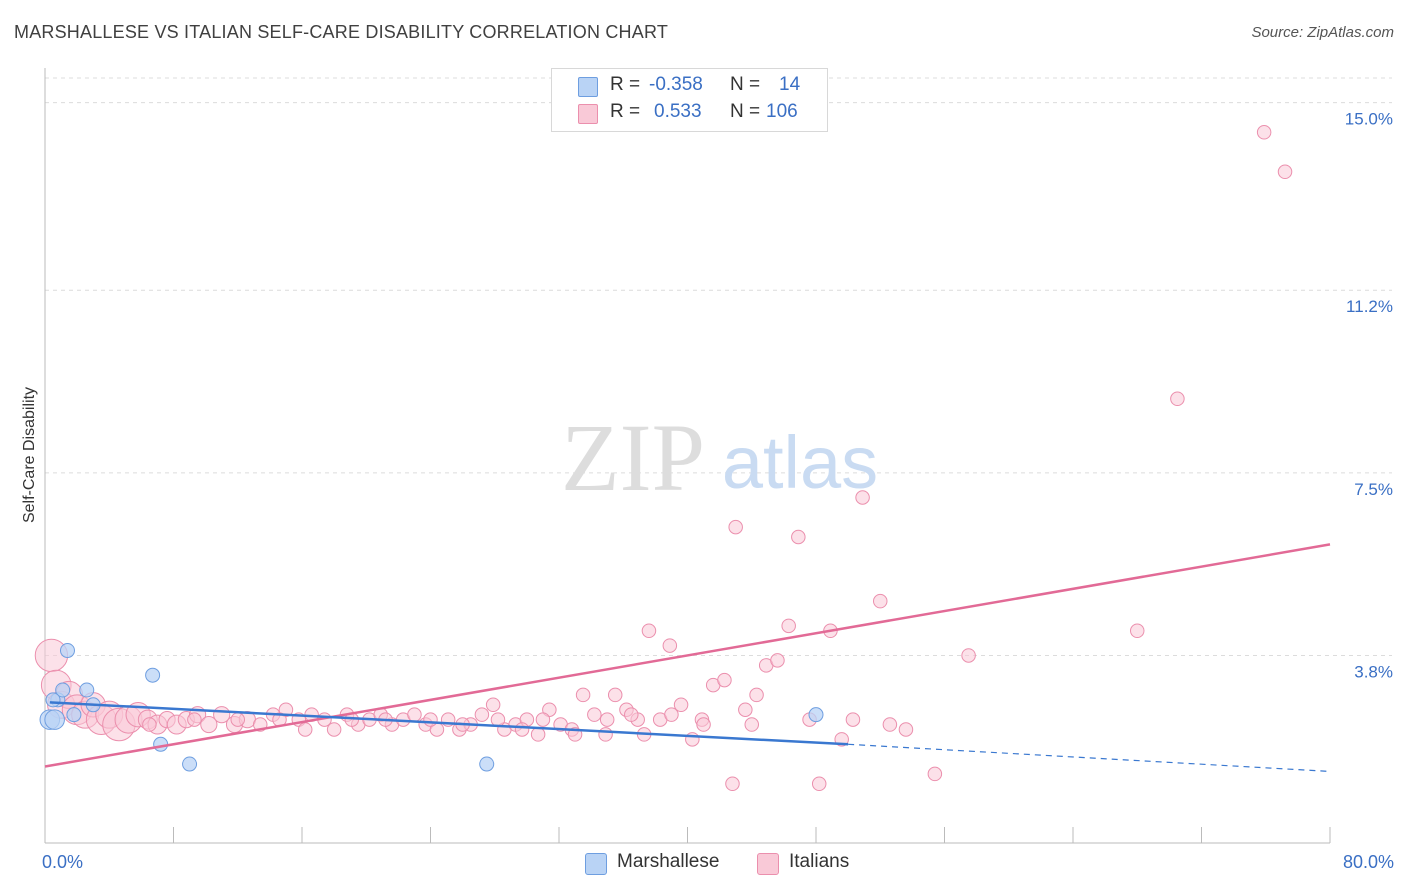  What do you see at coordinates (625, 84) in the screenshot?
I see `marshallese-r-label: R =` at bounding box center [625, 84].